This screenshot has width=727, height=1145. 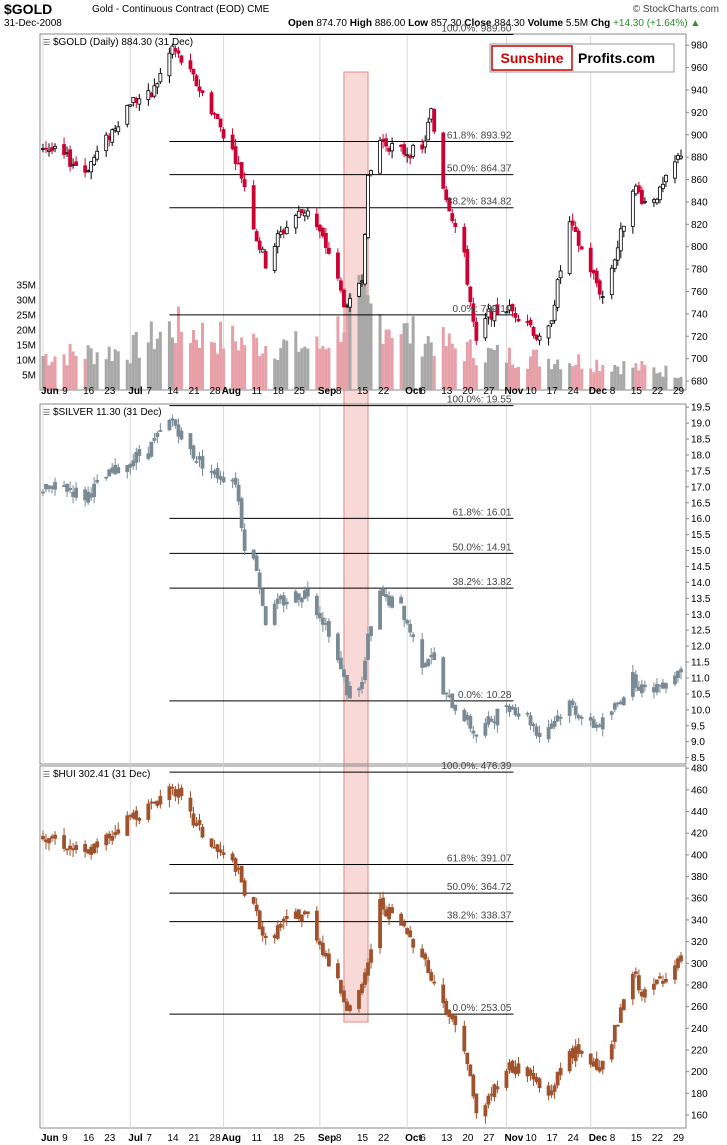 What do you see at coordinates (699, 877) in the screenshot?
I see `y-tick-label: 380` at bounding box center [699, 877].